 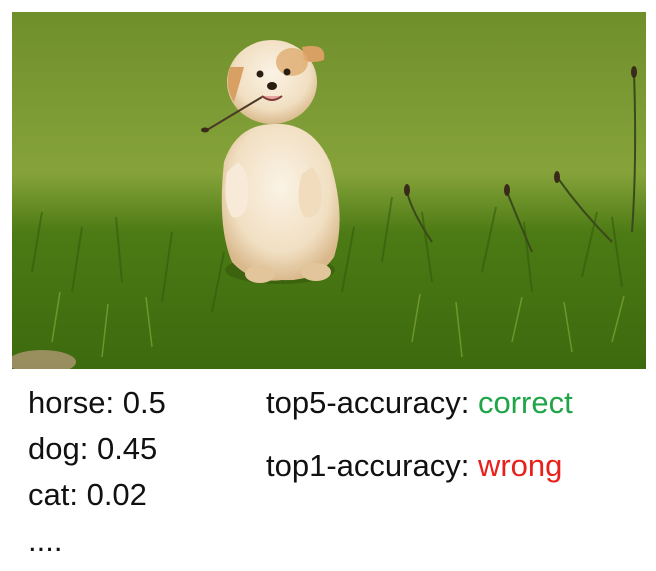 I want to click on top5-accuracy-label: top5-accuracy:, so click(x=372, y=402).